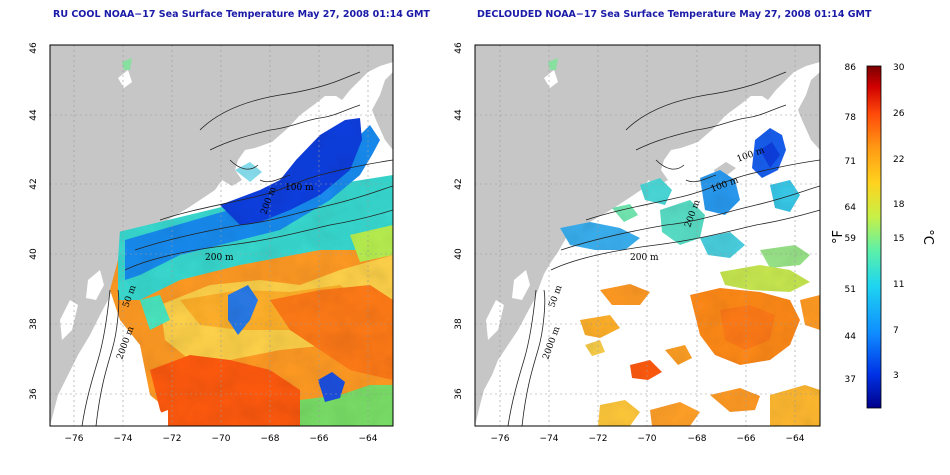 The image size is (950, 475). I want to click on left-lon-ticks: −76 −74 −72 −70 −68 −66 −64, so click(221, 439).